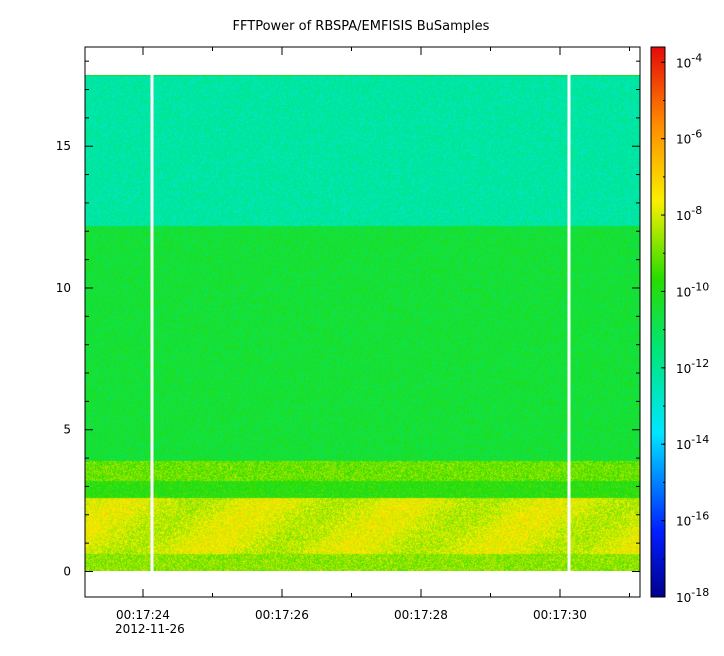  What do you see at coordinates (692, 289) in the screenshot?
I see `colorbar-tick-label: 10-10` at bounding box center [692, 289].